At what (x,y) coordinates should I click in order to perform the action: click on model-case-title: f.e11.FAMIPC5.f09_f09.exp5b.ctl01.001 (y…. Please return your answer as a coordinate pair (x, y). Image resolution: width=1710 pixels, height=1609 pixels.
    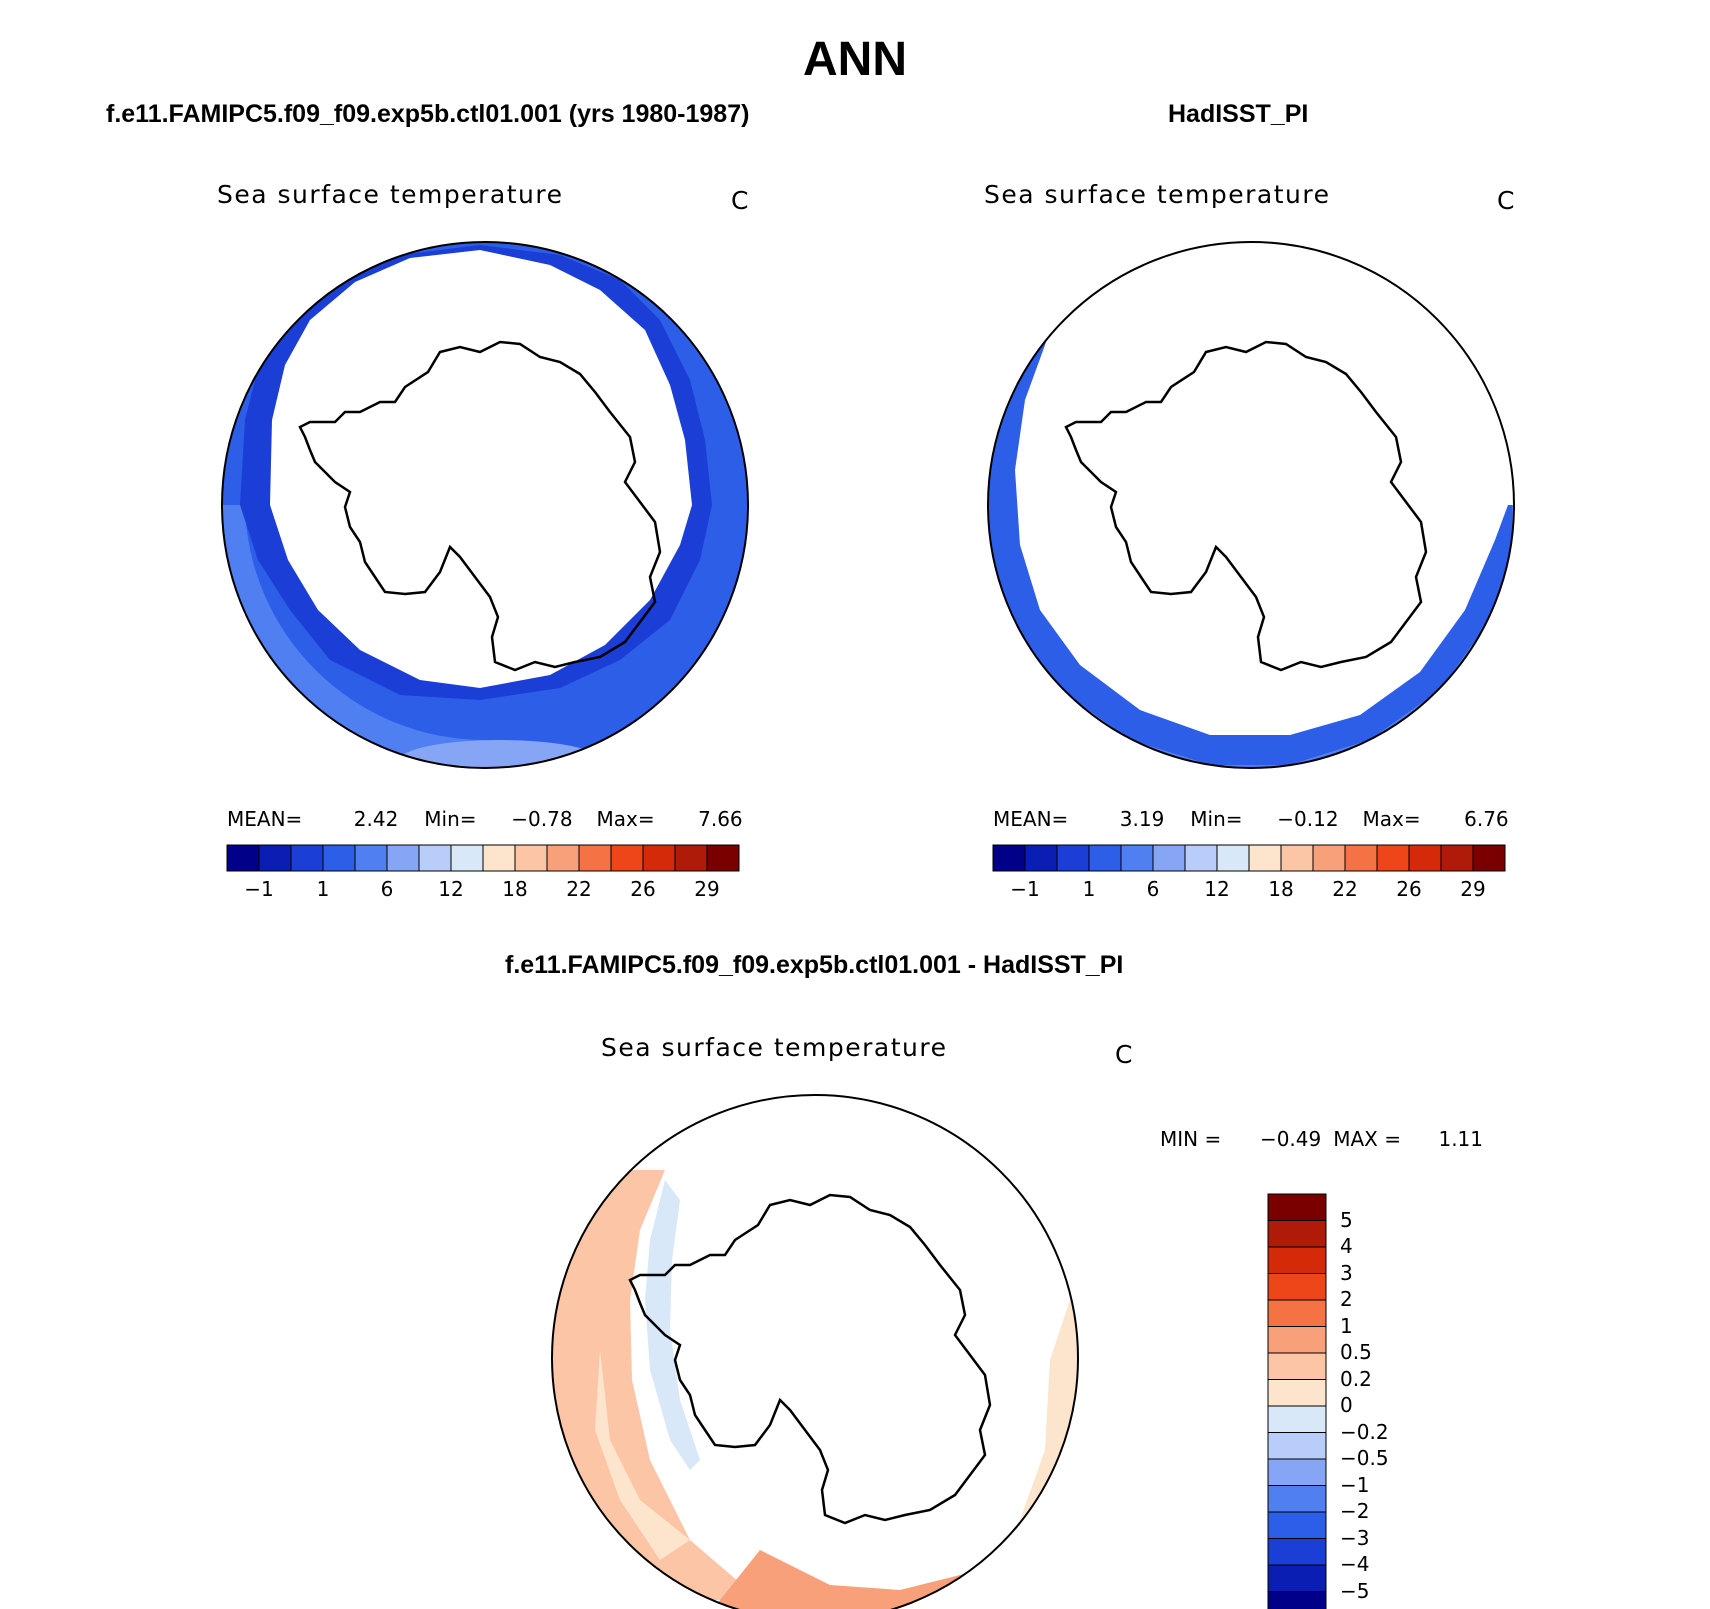
    Looking at the image, I should click on (428, 114).